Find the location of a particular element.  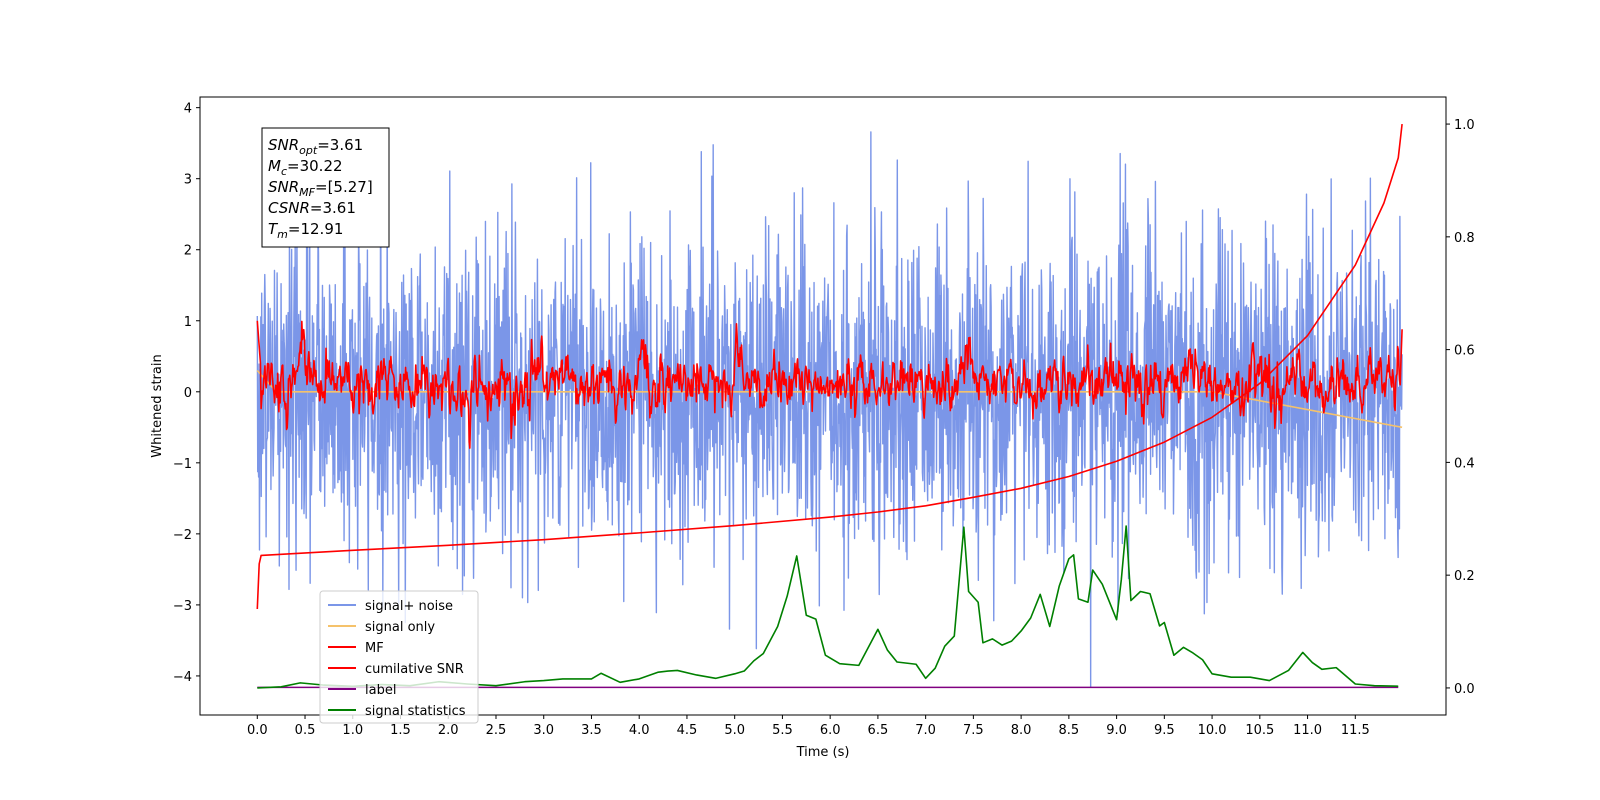

y2-tick-label: 0.8 is located at coordinates (1464, 238).